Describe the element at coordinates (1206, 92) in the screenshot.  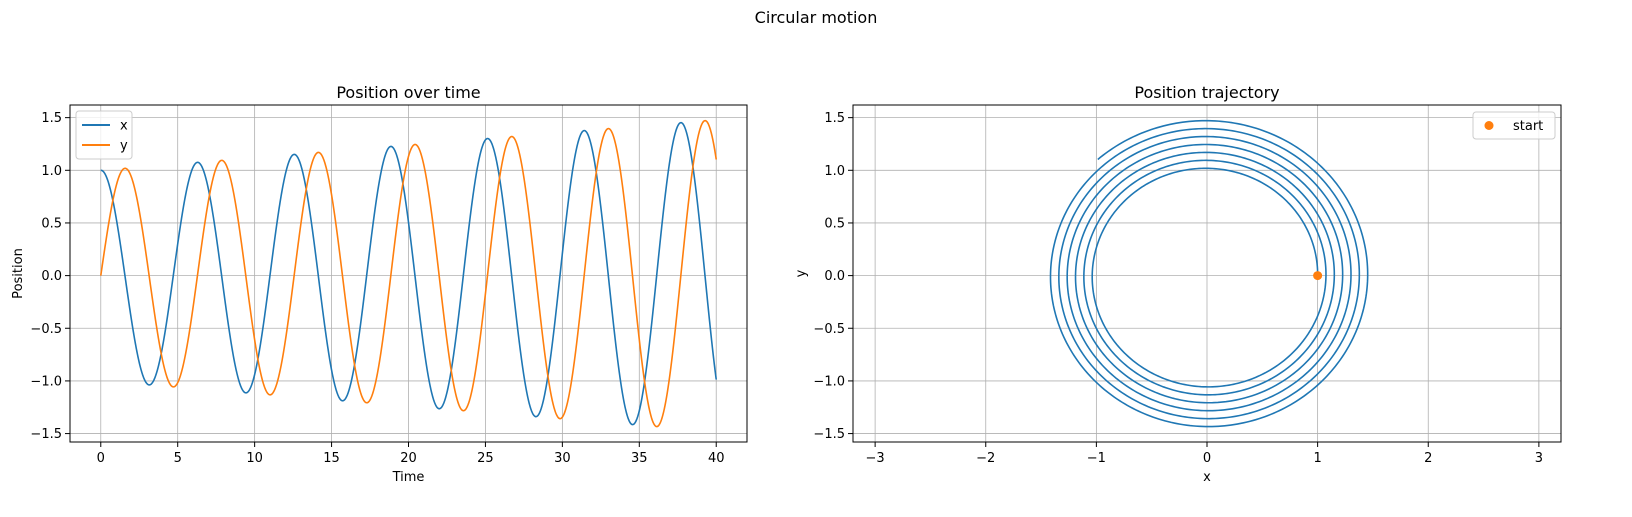
I see `right-title: Position trajectory` at that location.